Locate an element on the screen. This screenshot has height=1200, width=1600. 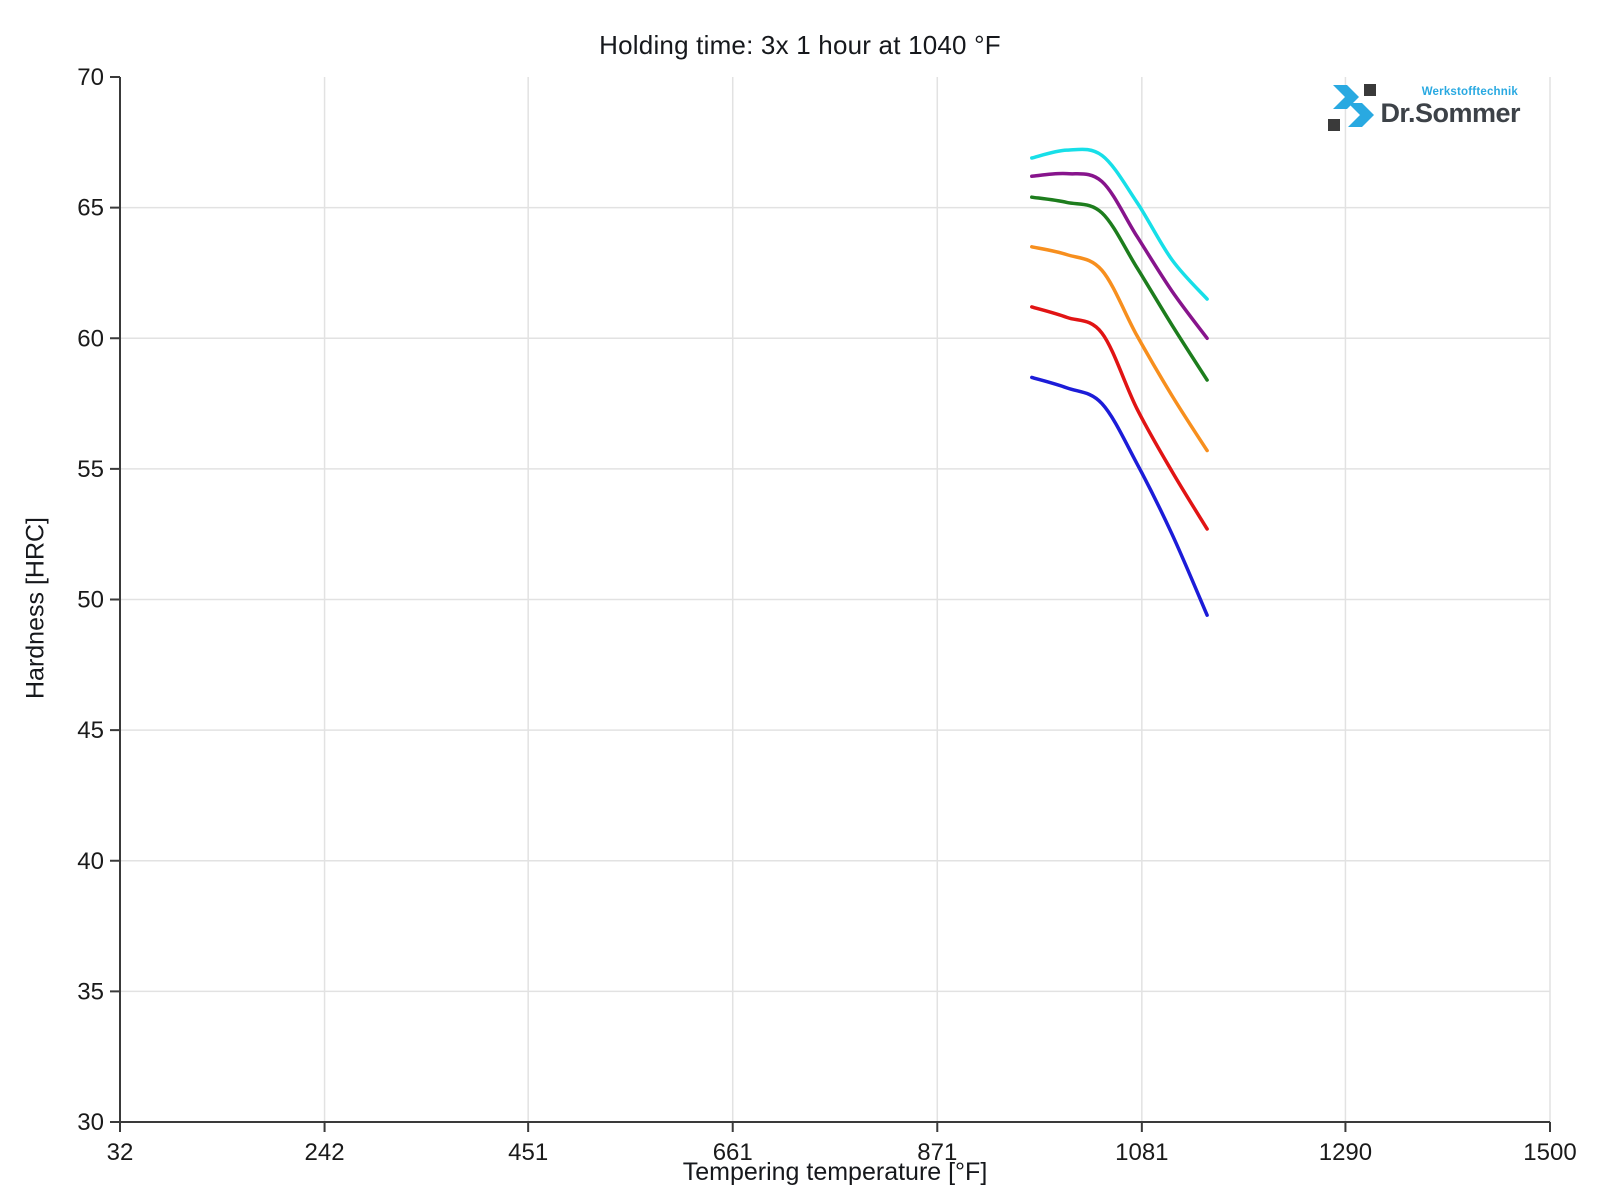
x-tick-label: 451 is located at coordinates (528, 1152).